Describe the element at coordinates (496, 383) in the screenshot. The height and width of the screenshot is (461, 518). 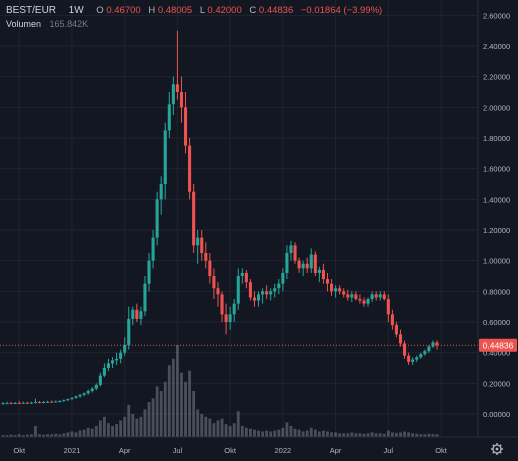
I see `price-tick-label: 0.20000` at that location.